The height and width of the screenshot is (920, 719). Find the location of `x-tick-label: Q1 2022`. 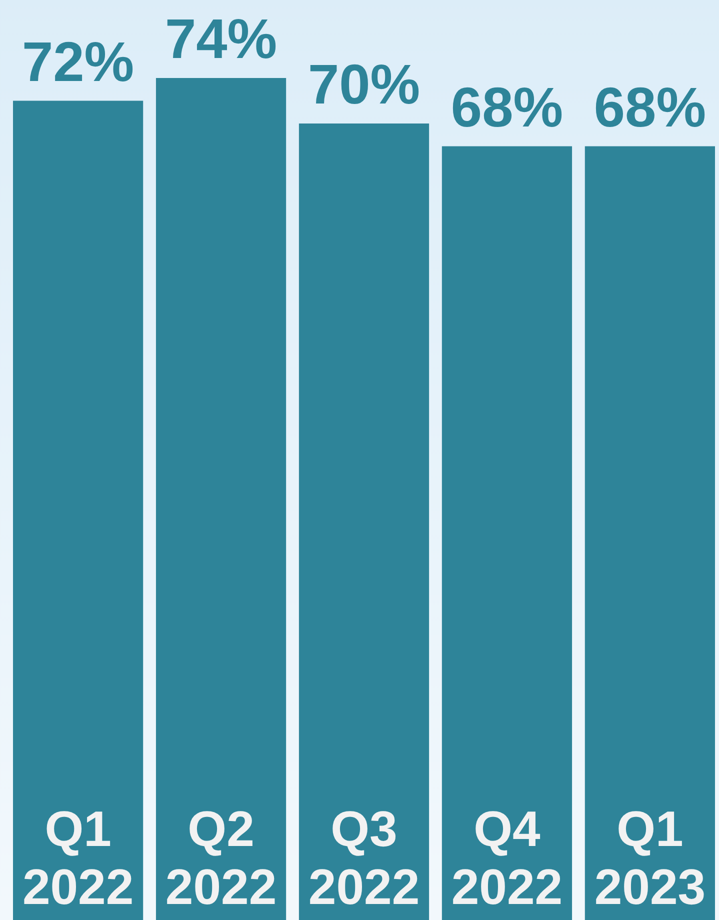

x-tick-label: Q1 2022 is located at coordinates (78, 858).